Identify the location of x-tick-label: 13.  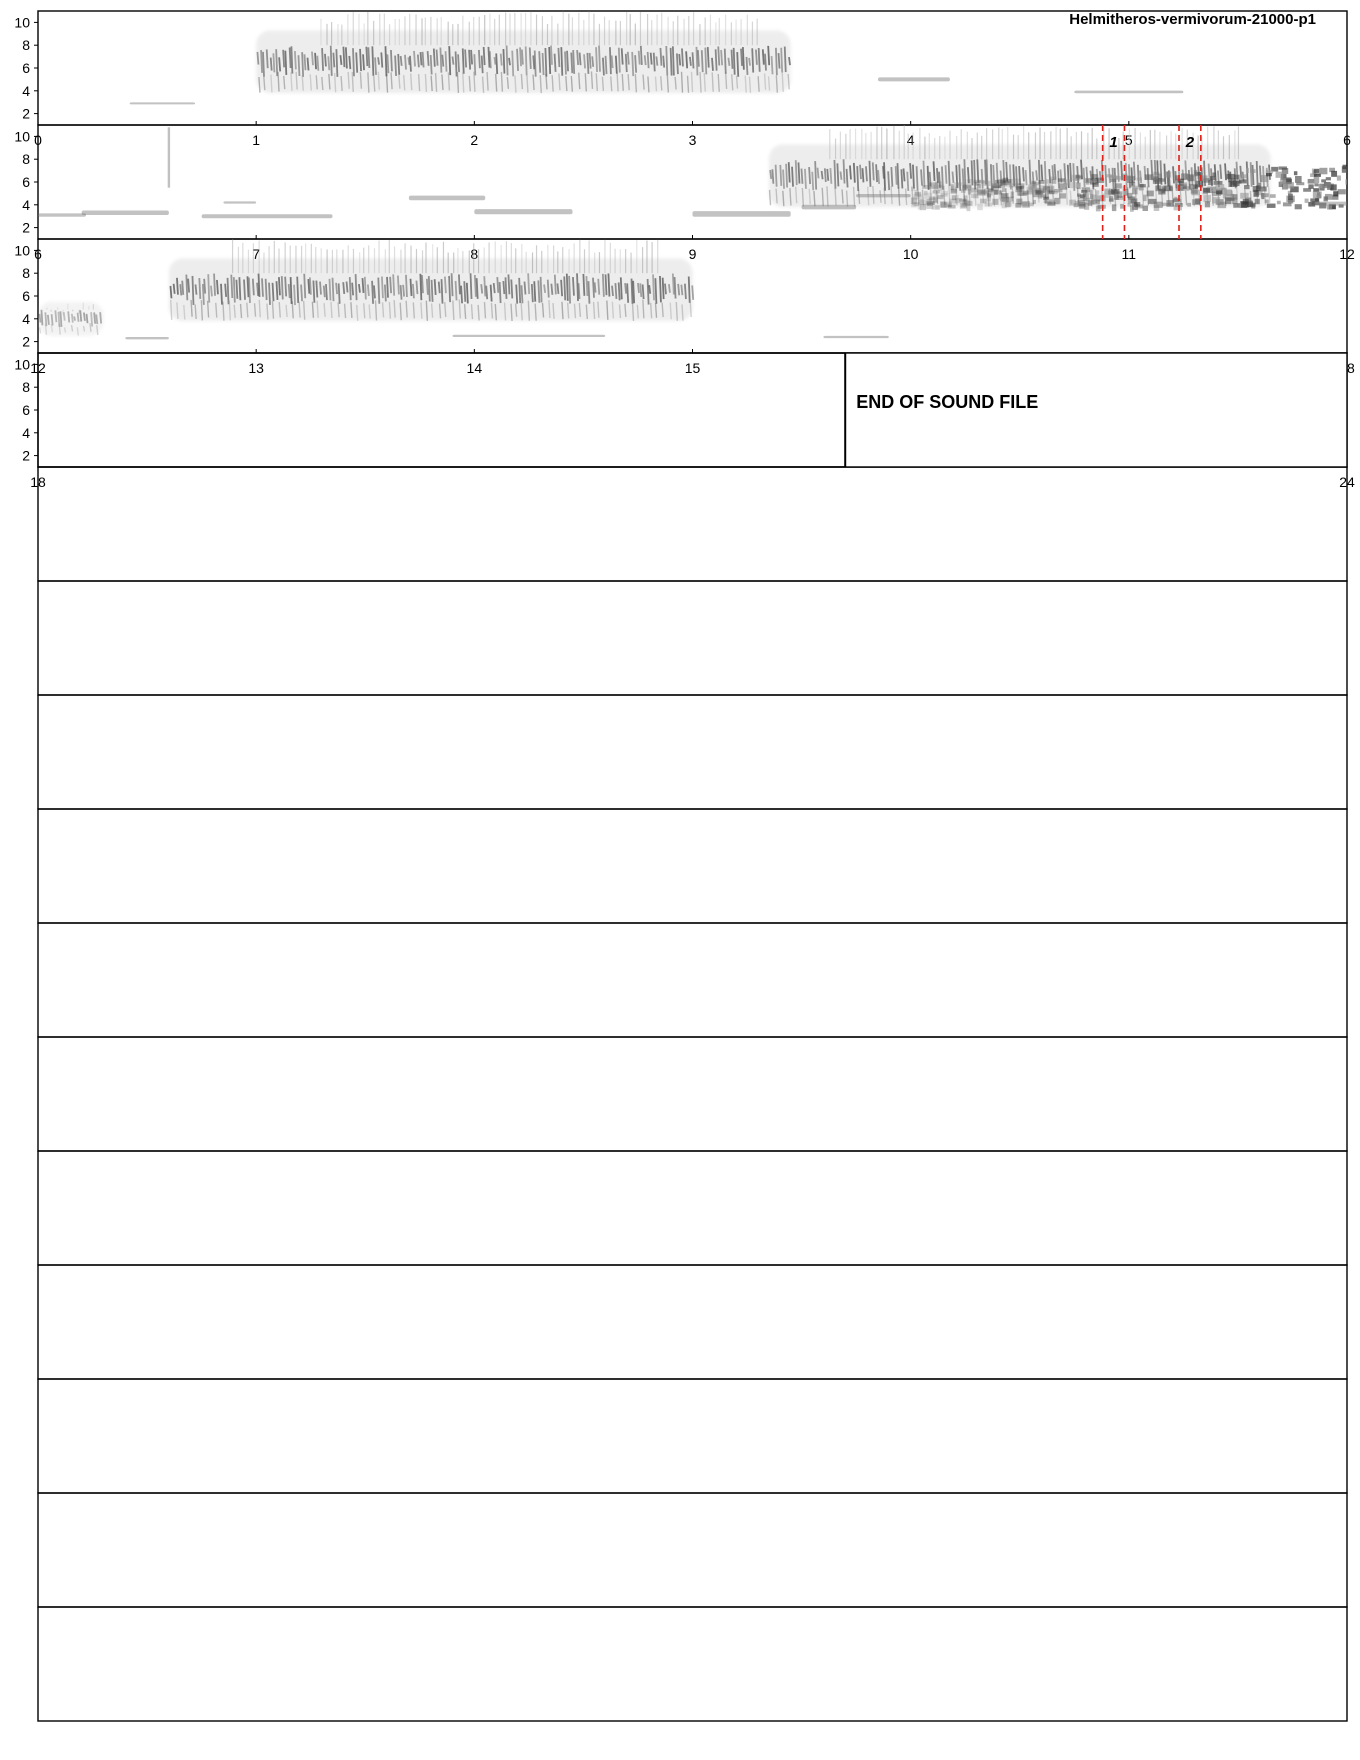
(256, 368).